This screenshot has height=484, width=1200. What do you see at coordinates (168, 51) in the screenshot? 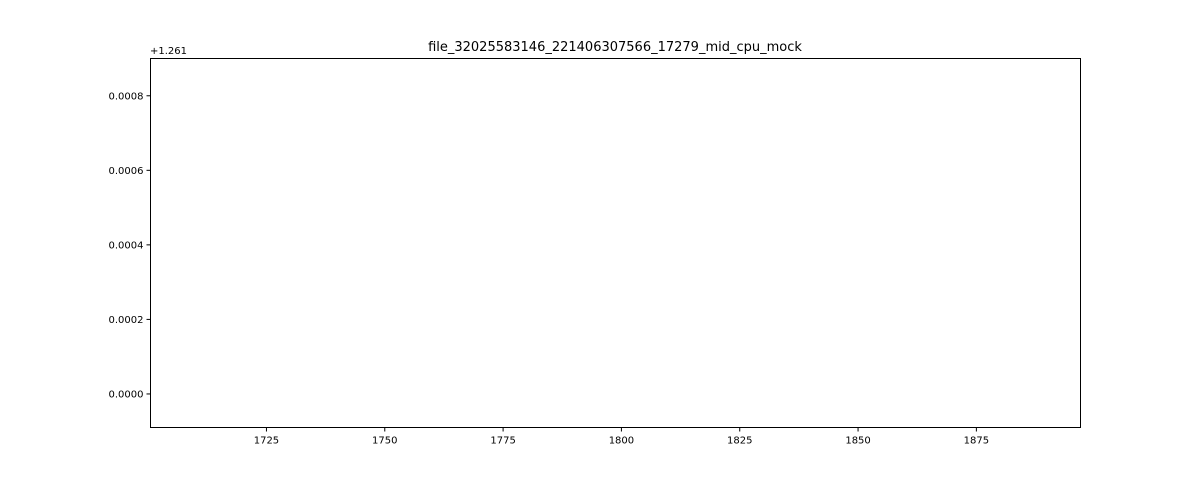
I see `y-axis-offset-label: +1.261` at bounding box center [168, 51].